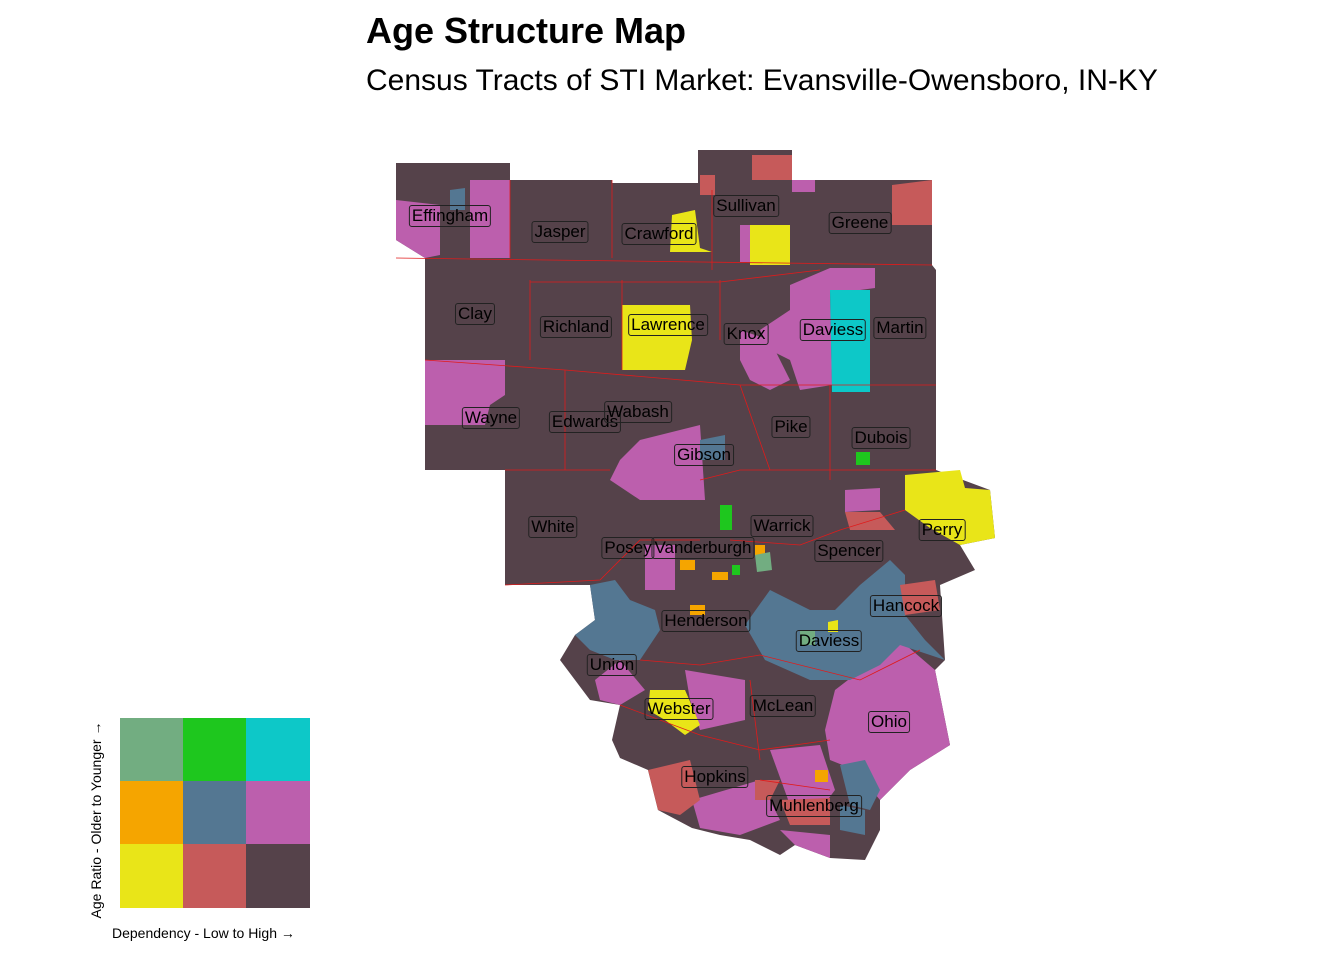 This screenshot has width=1344, height=960. Describe the element at coordinates (900, 328) in the screenshot. I see `county-label-martin: Martin` at that location.